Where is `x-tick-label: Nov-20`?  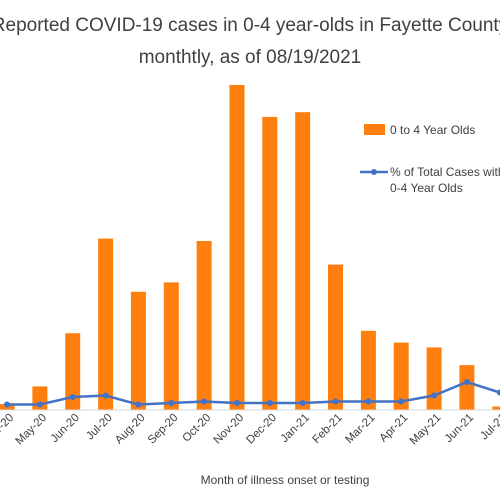
x-tick-label: Nov-20 is located at coordinates (229, 429).